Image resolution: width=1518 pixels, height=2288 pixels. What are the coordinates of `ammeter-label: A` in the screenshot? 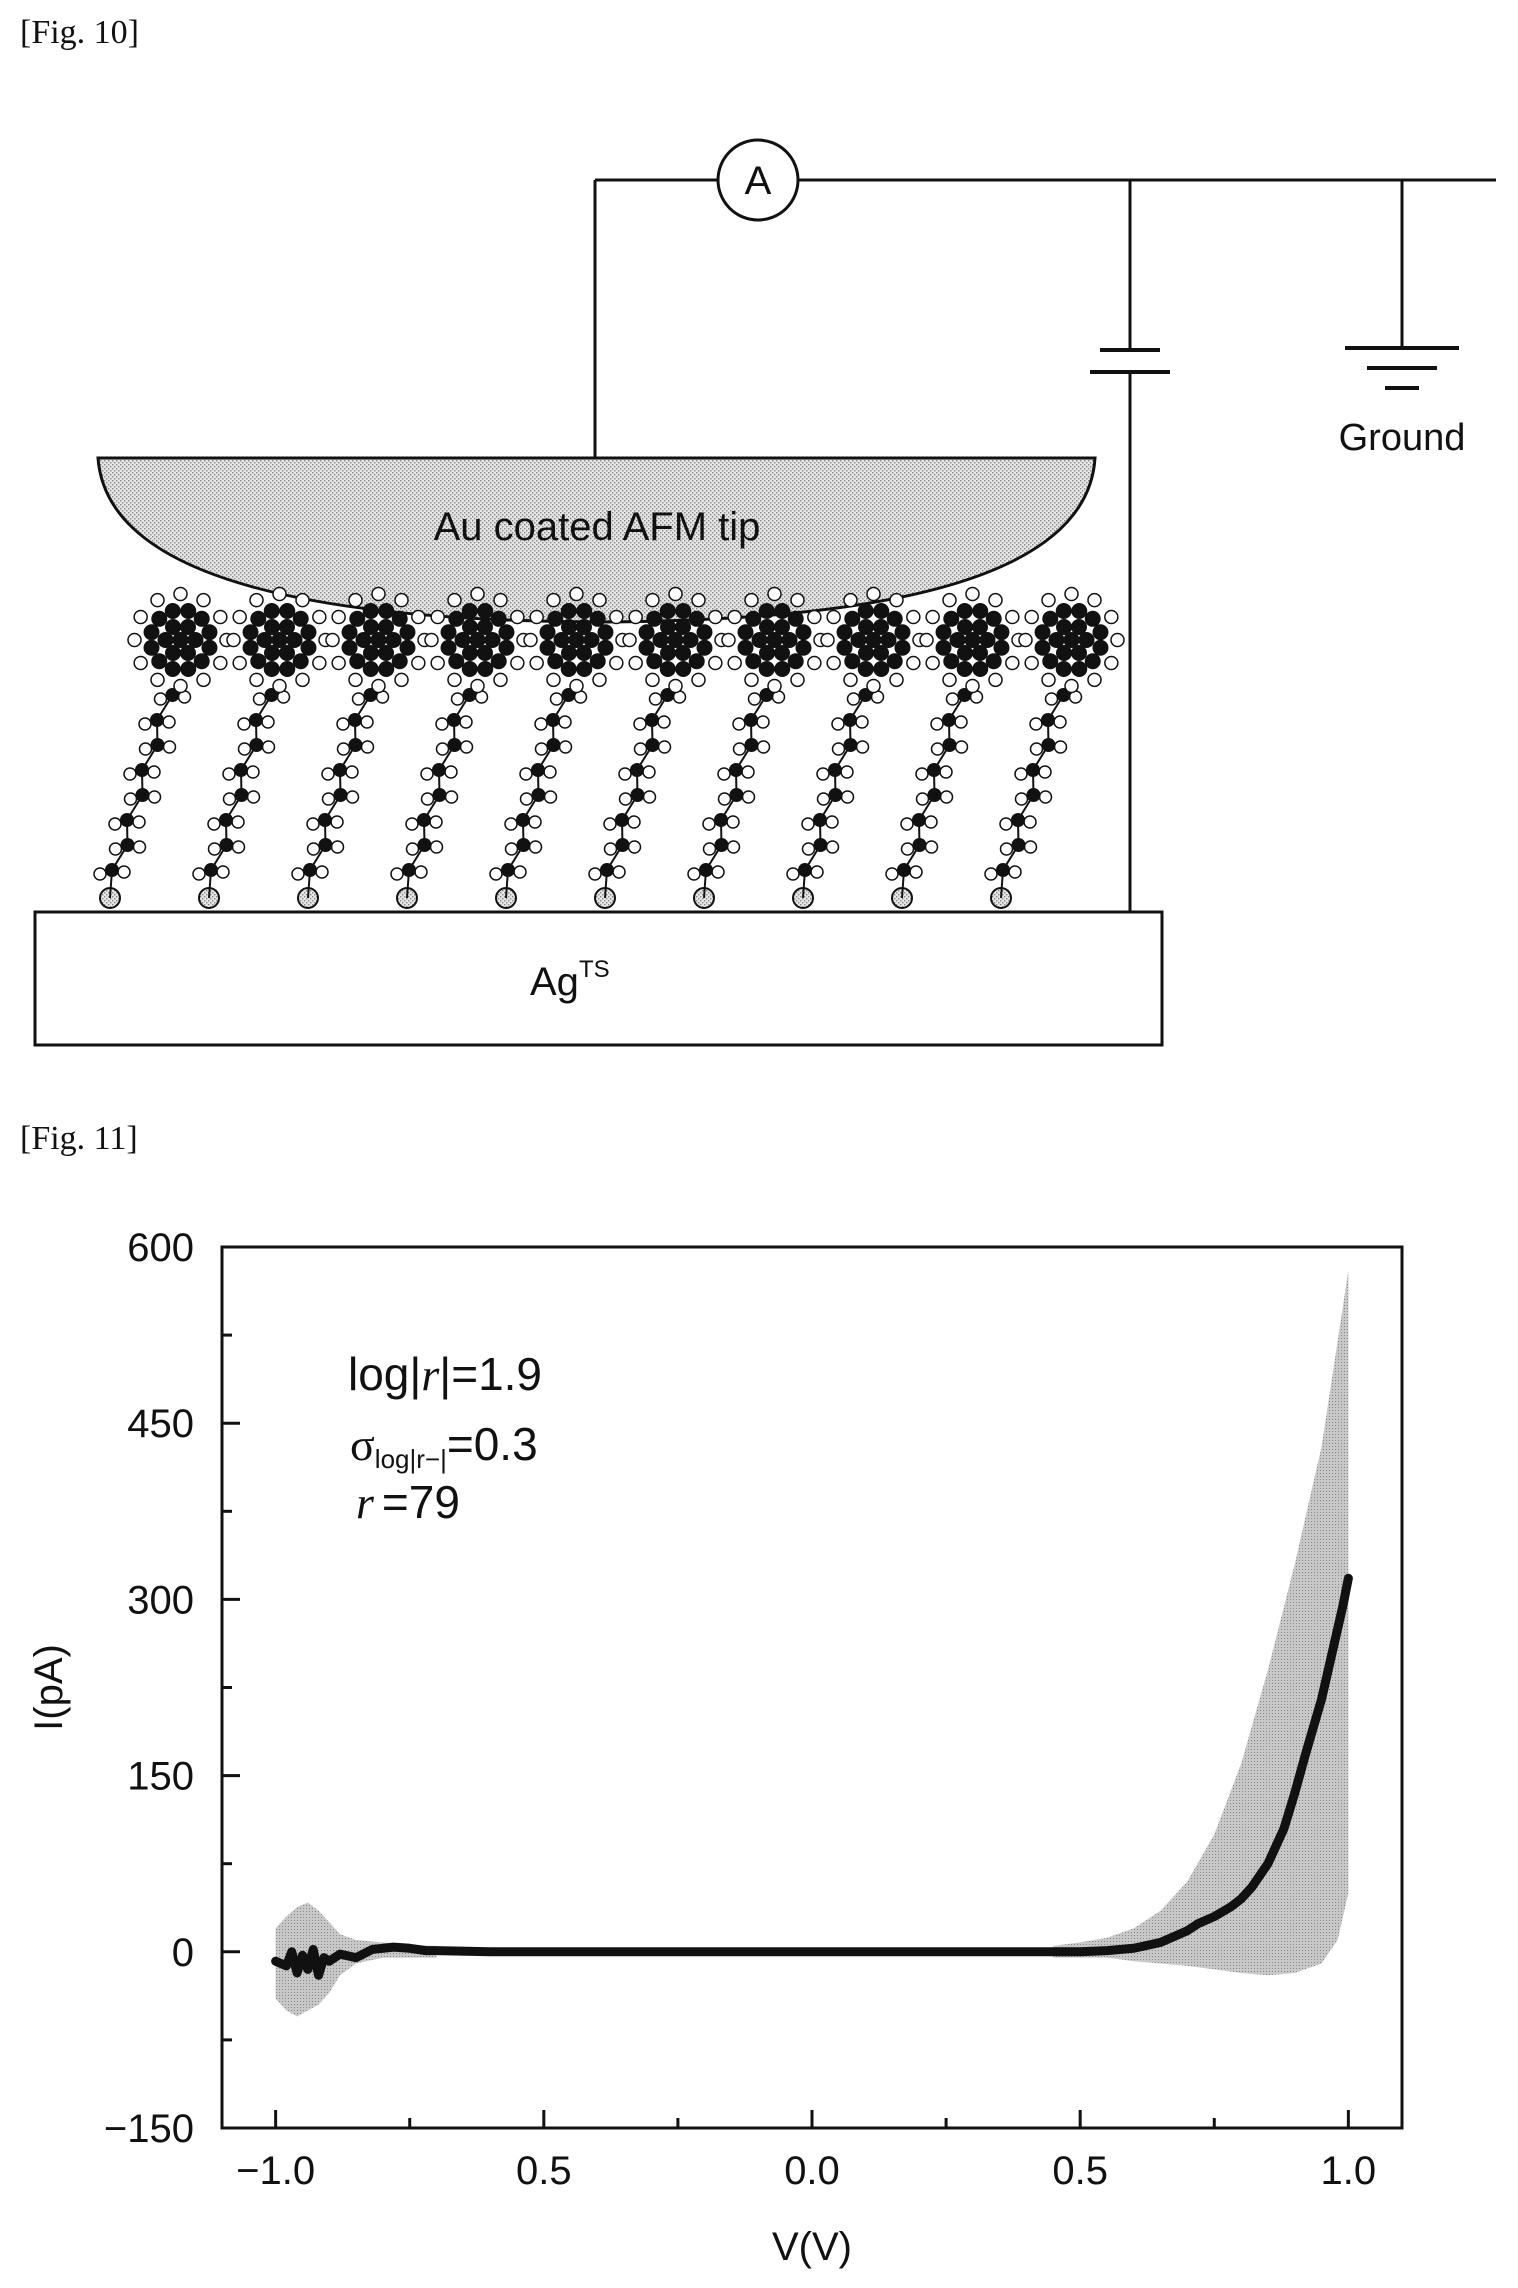 It's located at (758, 181).